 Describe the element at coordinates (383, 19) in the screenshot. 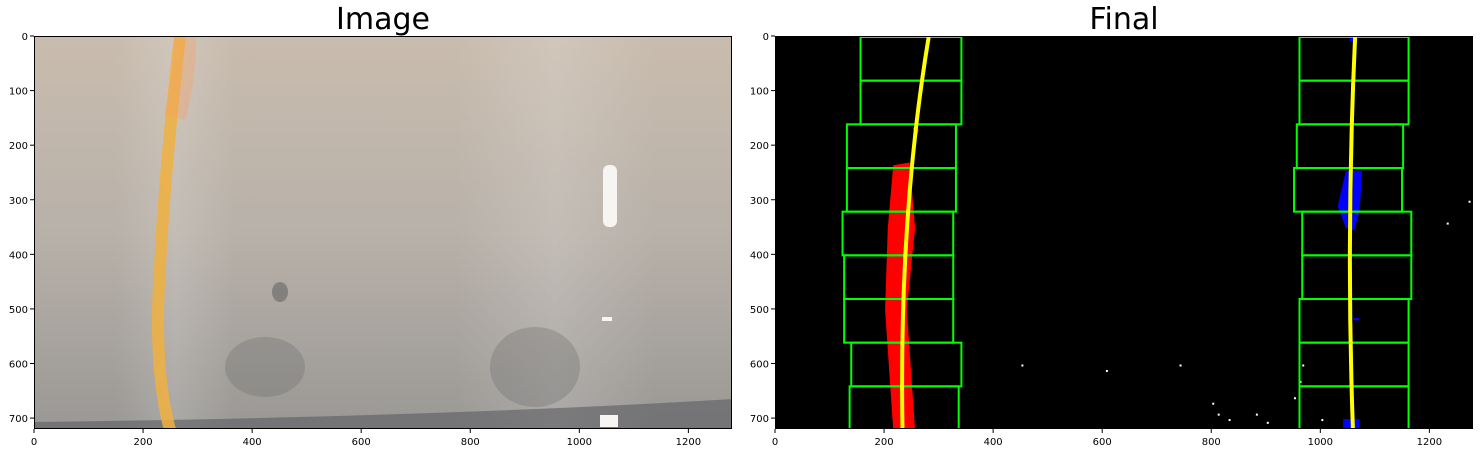

I see `panel-title-image: Image` at that location.